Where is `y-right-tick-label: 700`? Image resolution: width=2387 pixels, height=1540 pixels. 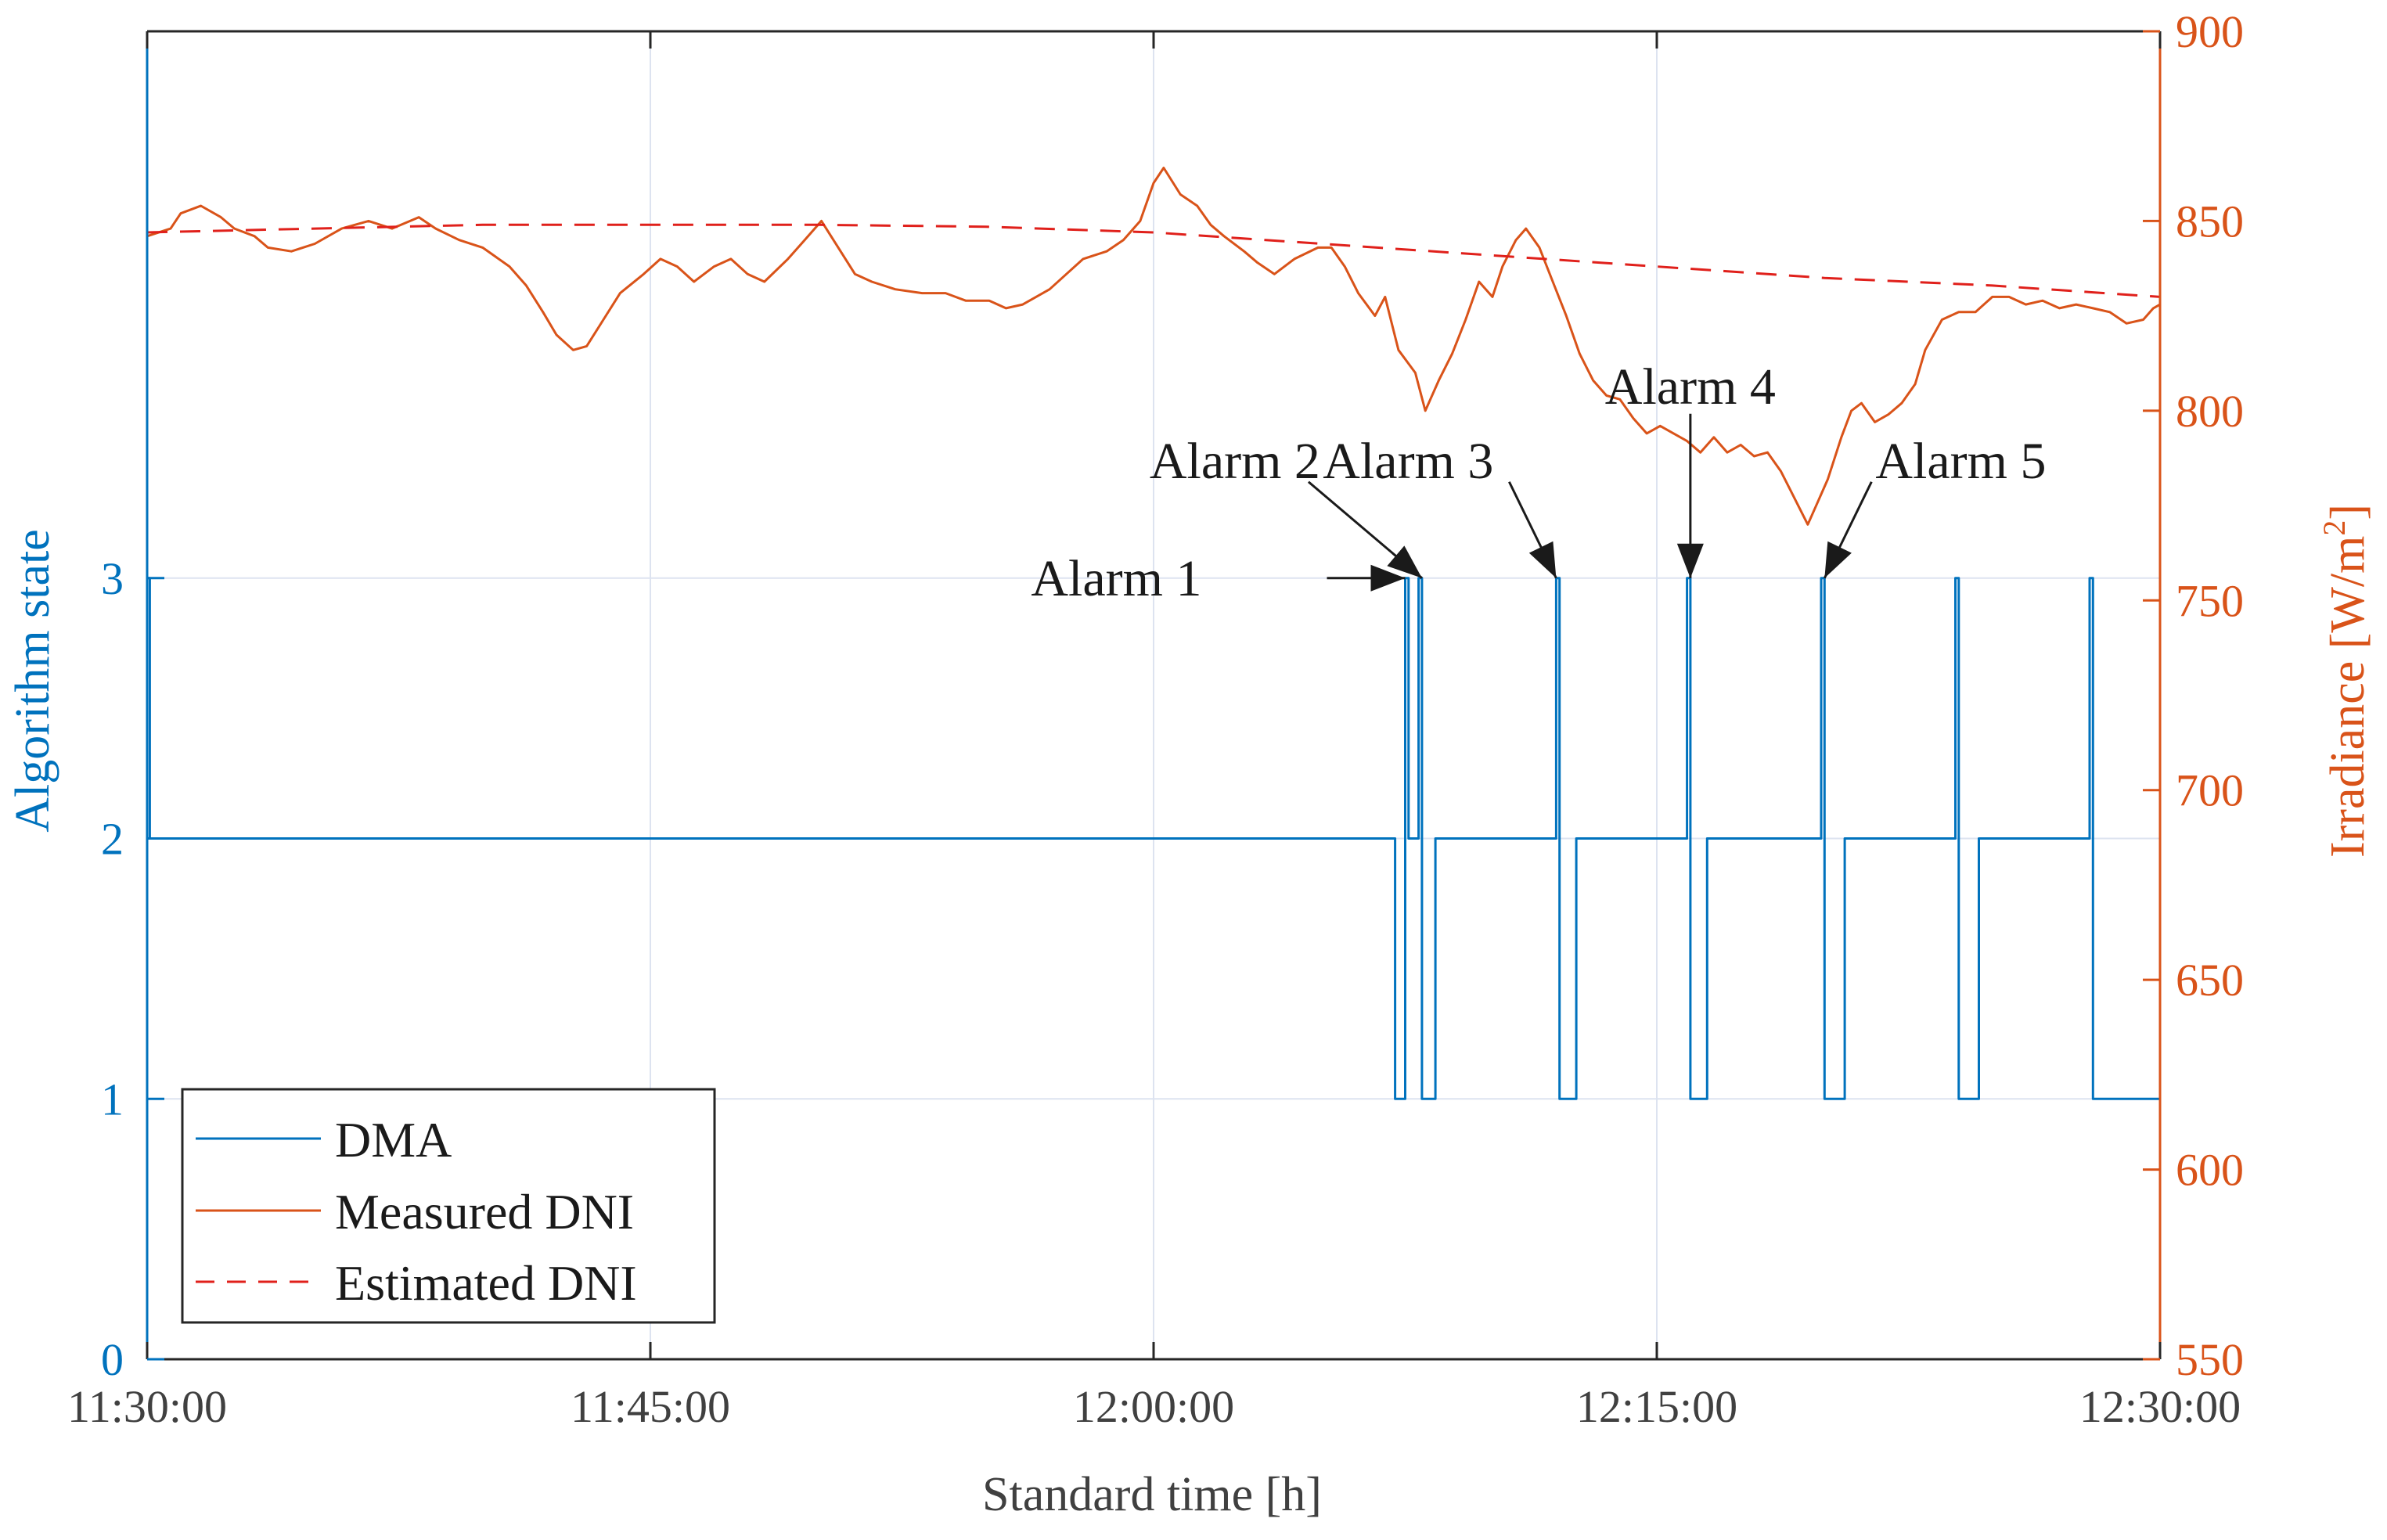
y-right-tick-label: 700 is located at coordinates (2210, 790).